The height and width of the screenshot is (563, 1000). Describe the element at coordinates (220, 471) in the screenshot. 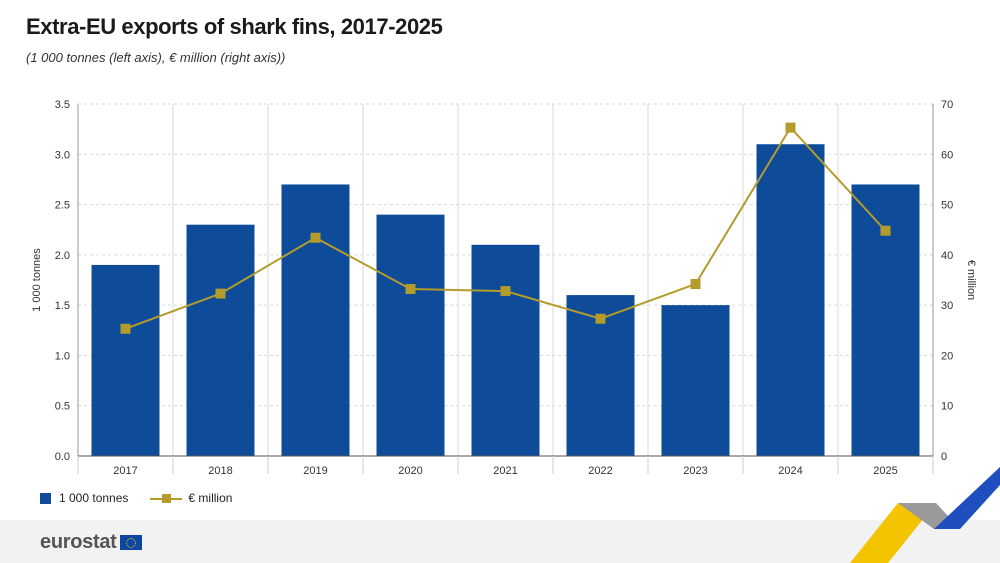

I see `x-tick-label: 2018` at that location.